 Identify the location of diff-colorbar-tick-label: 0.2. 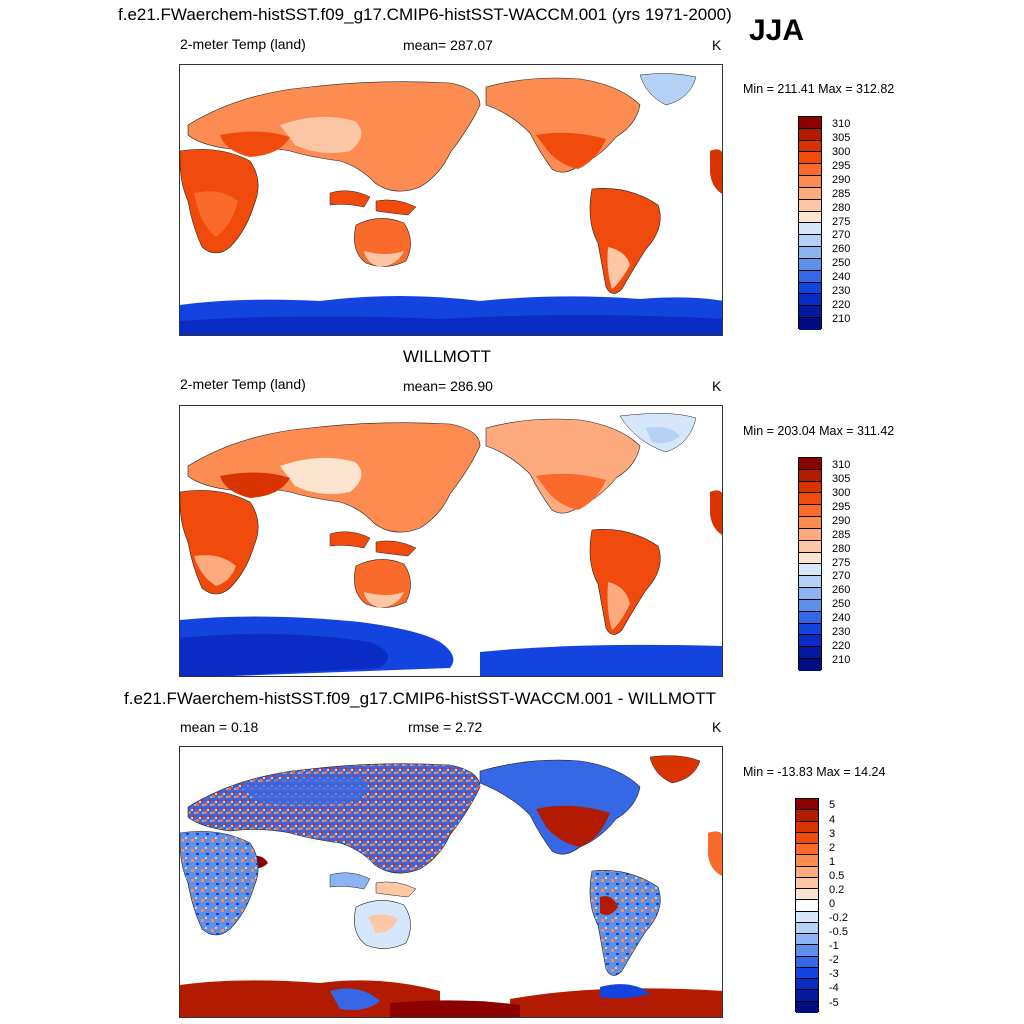
(837, 889).